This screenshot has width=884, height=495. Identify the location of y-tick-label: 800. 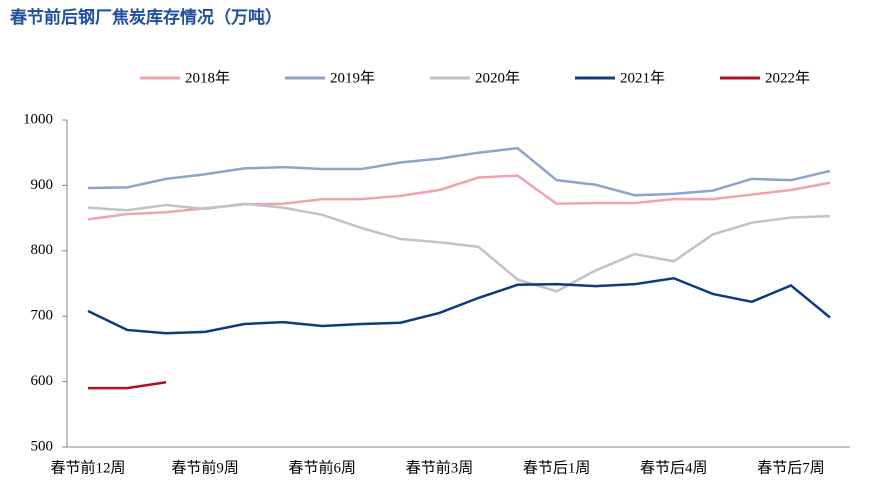
(42, 250).